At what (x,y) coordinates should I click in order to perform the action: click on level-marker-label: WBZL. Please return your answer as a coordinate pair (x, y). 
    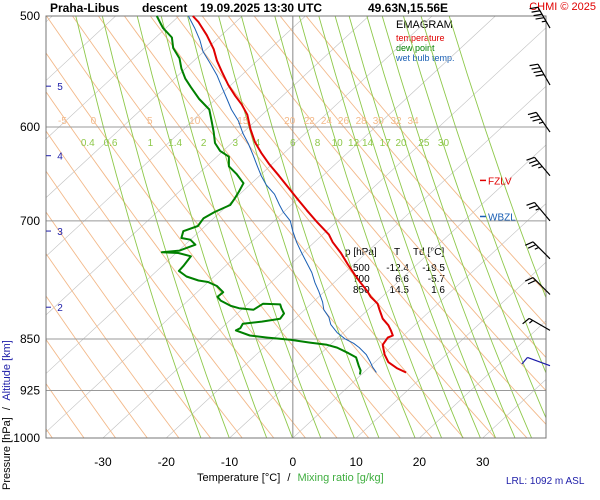
    Looking at the image, I should click on (502, 217).